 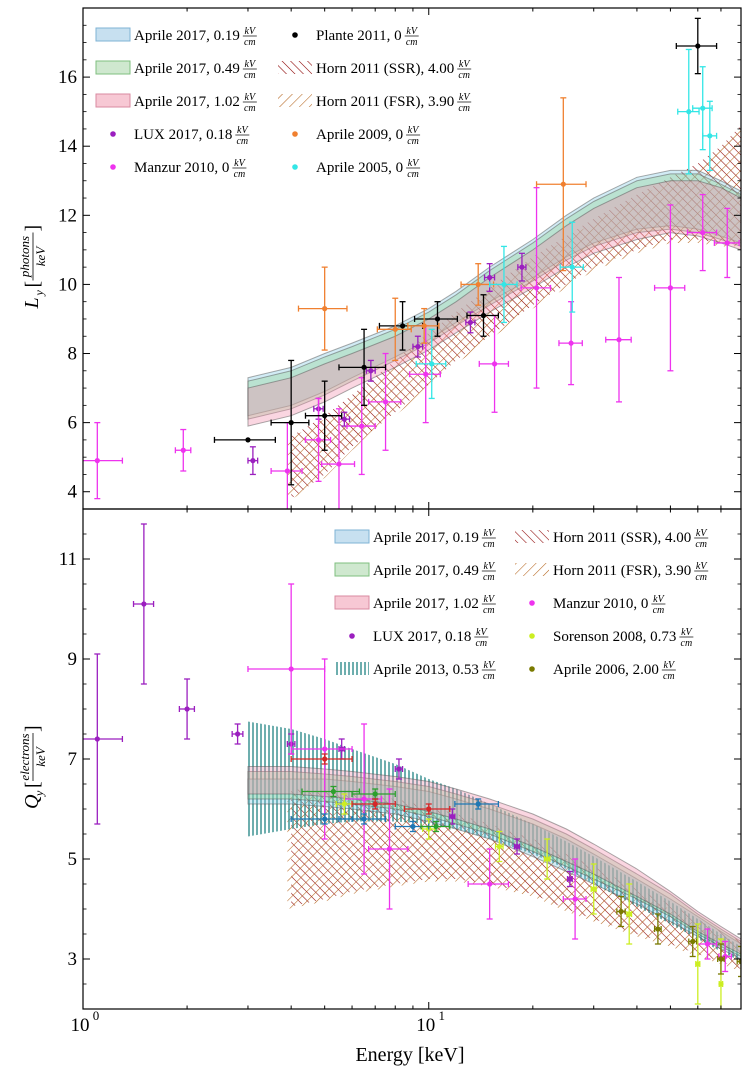 I want to click on top-ylabel-den: keV, so click(x=40, y=256).